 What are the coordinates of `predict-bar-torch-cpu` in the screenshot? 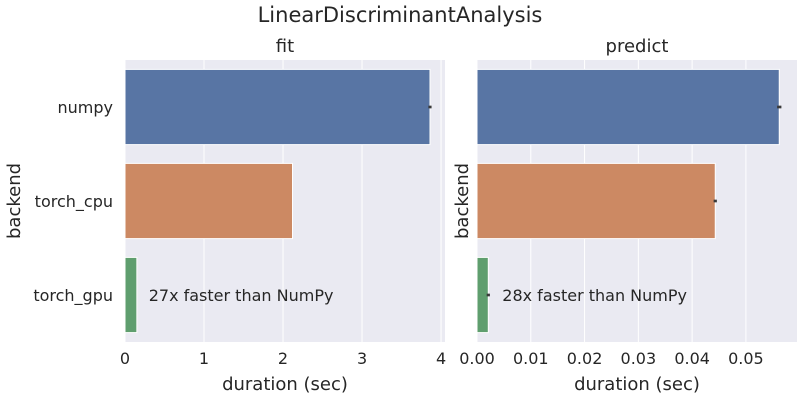 It's located at (596, 201).